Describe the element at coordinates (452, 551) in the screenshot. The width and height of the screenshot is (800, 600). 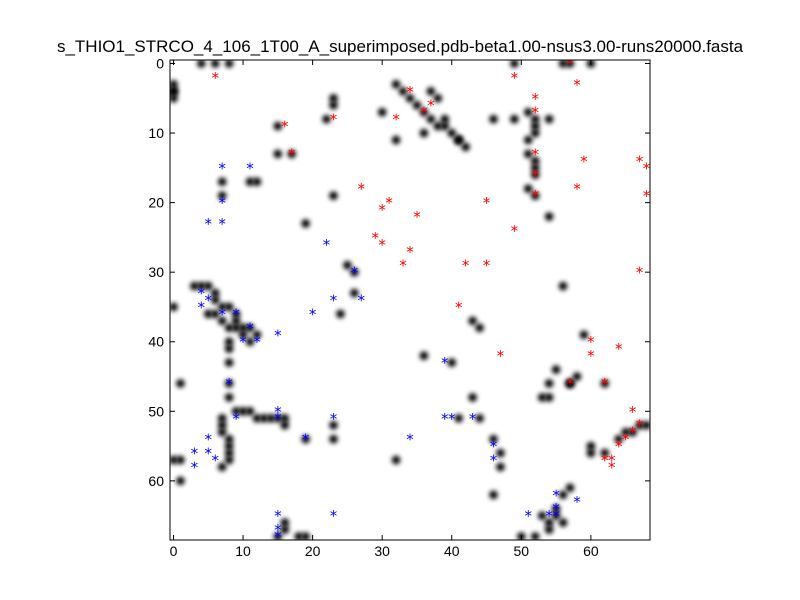
I see `x-tick-label: 40` at that location.